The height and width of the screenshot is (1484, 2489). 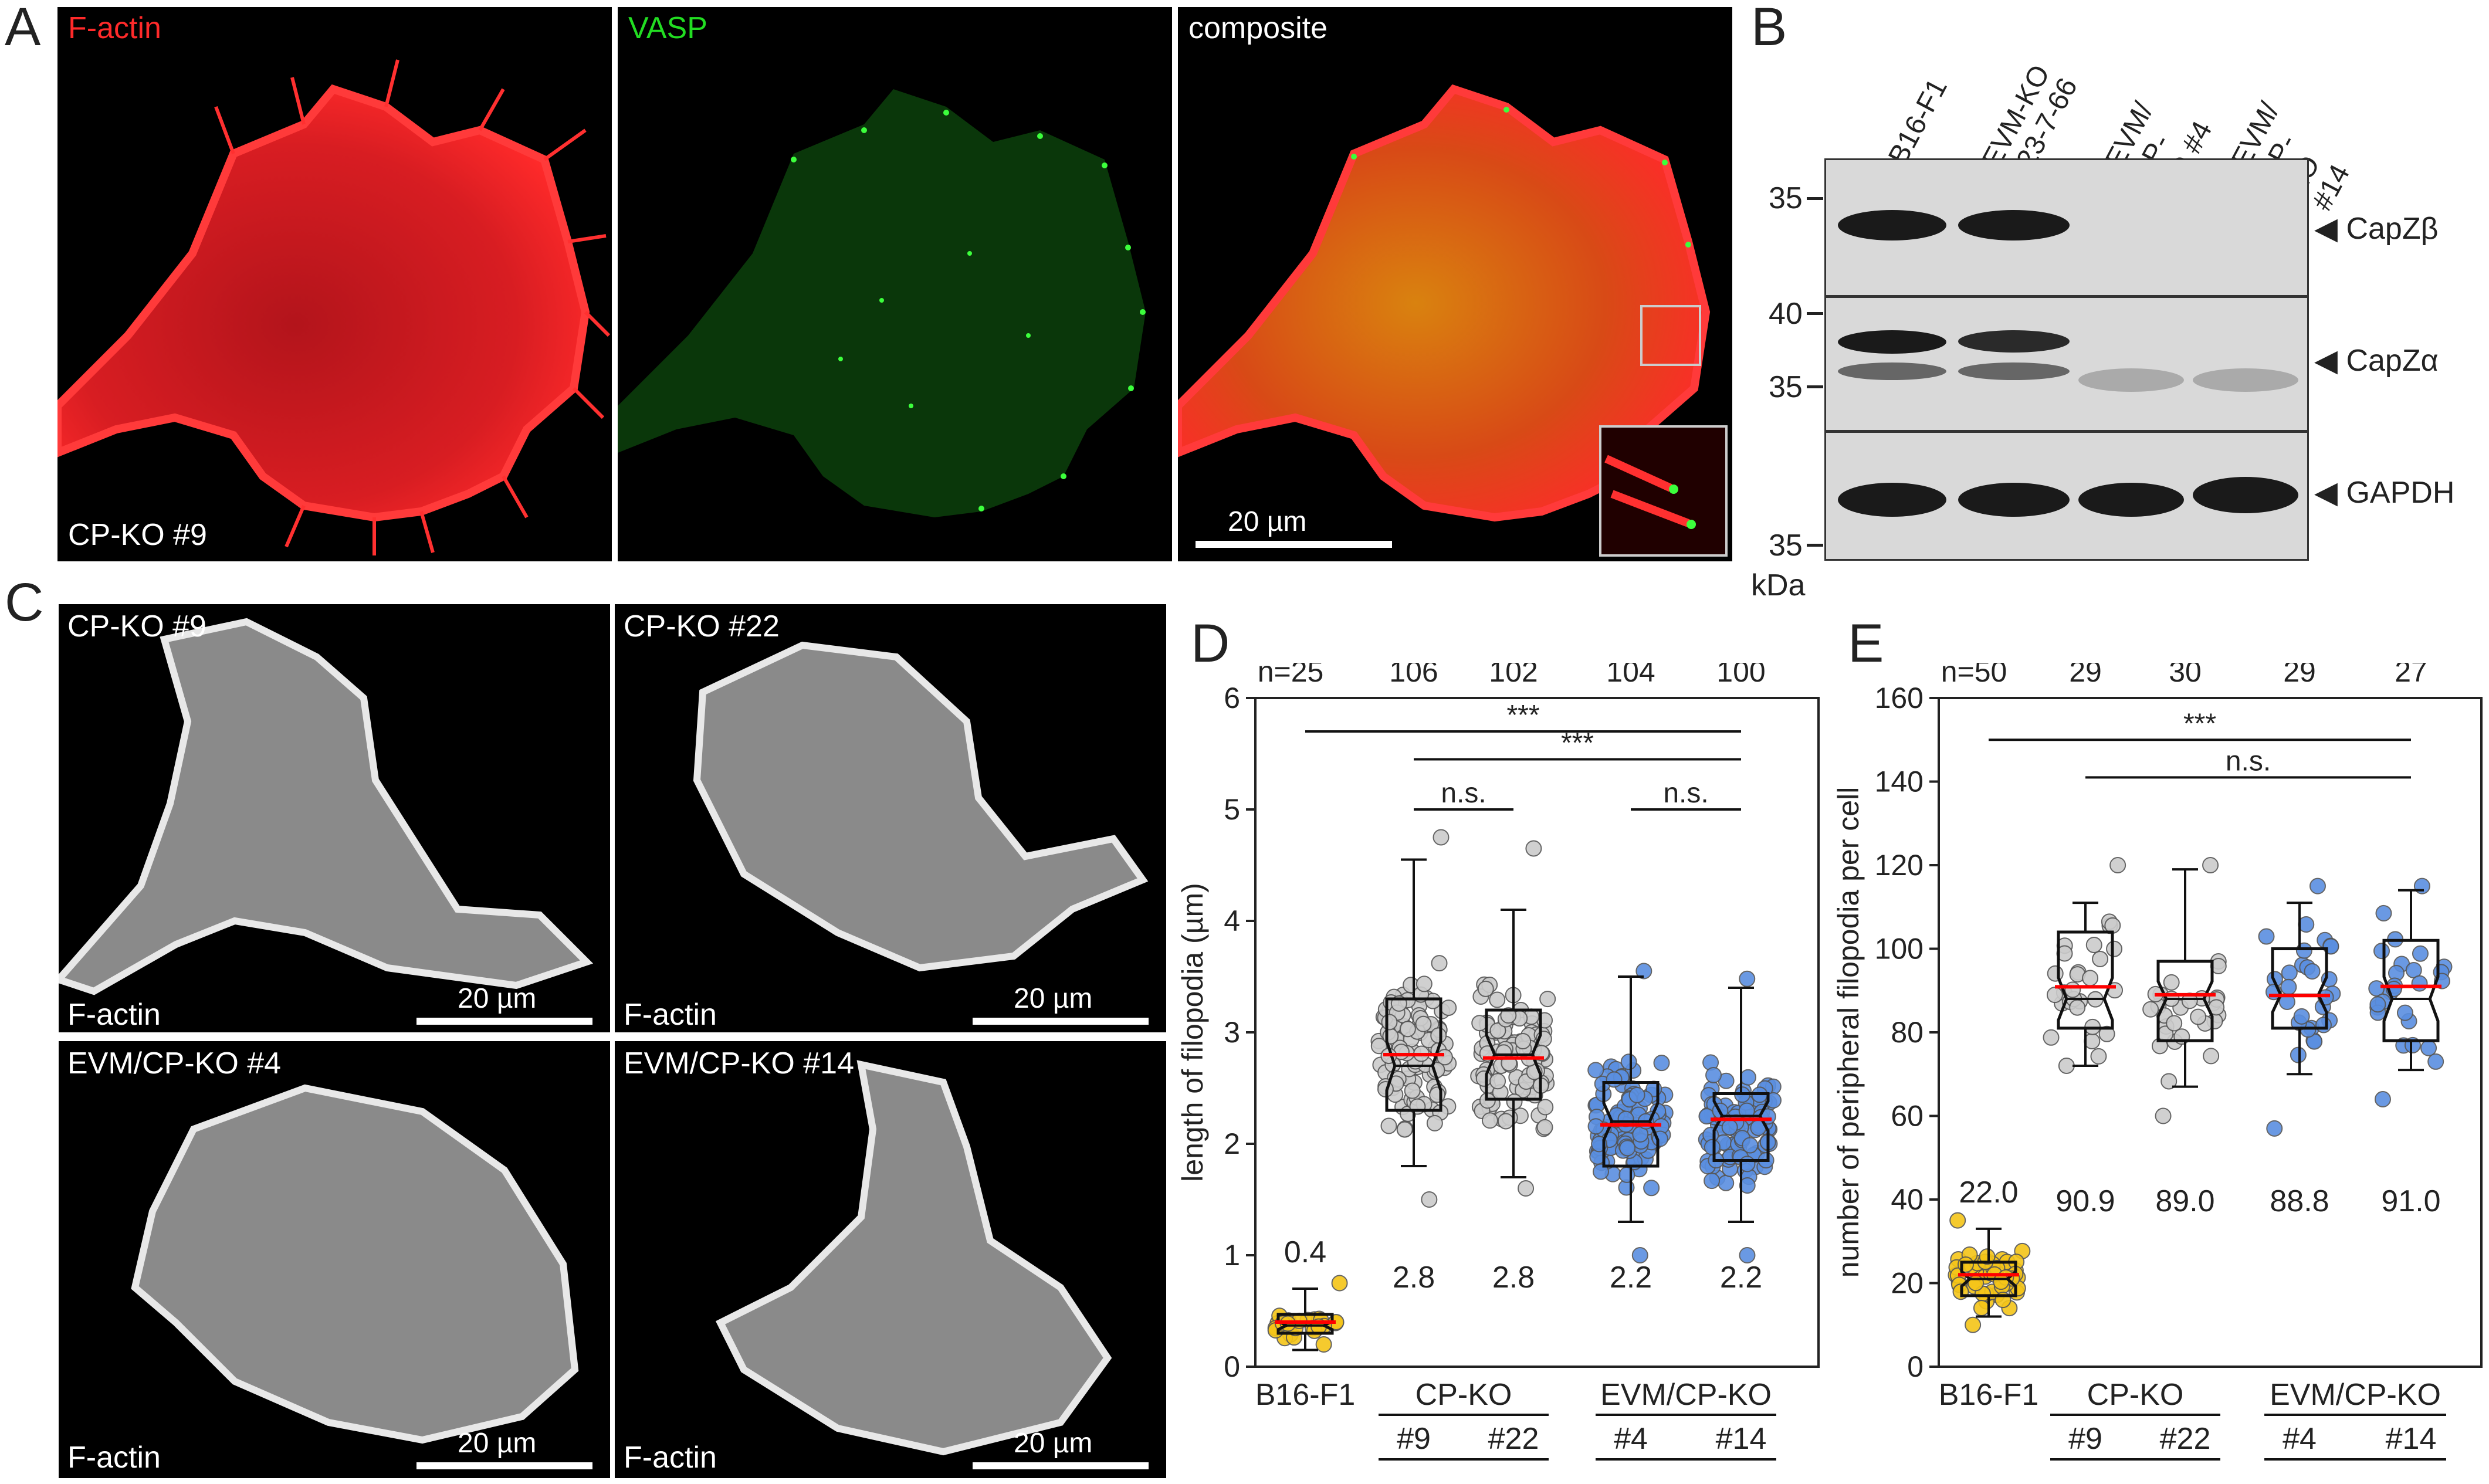 What do you see at coordinates (2184, 1201) in the screenshot?
I see `mean-value-label: 89.0` at bounding box center [2184, 1201].